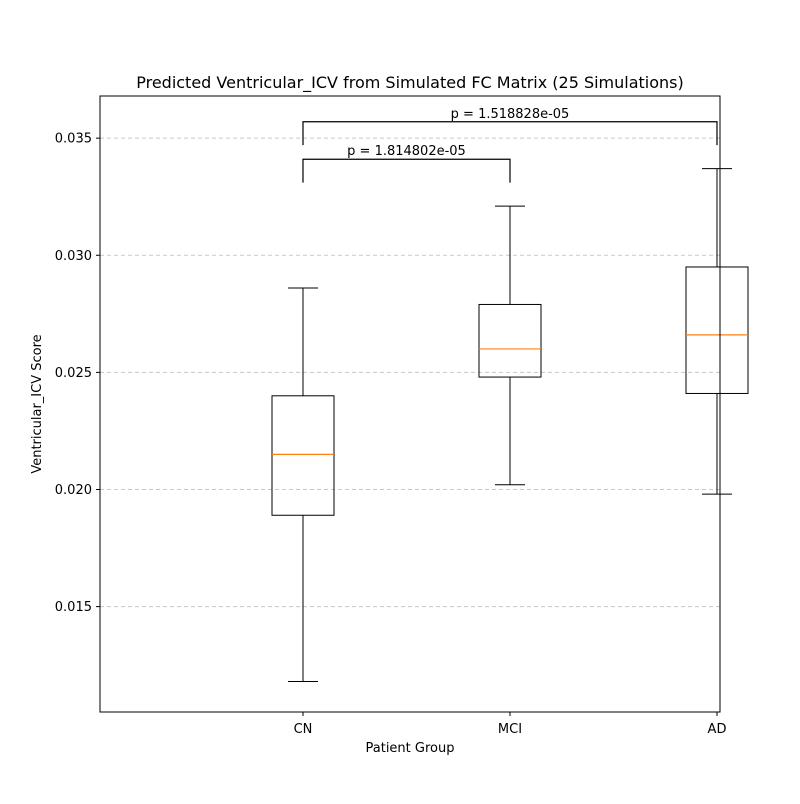 The height and width of the screenshot is (804, 800). I want to click on y-tick-label: 0.035, so click(73, 139).